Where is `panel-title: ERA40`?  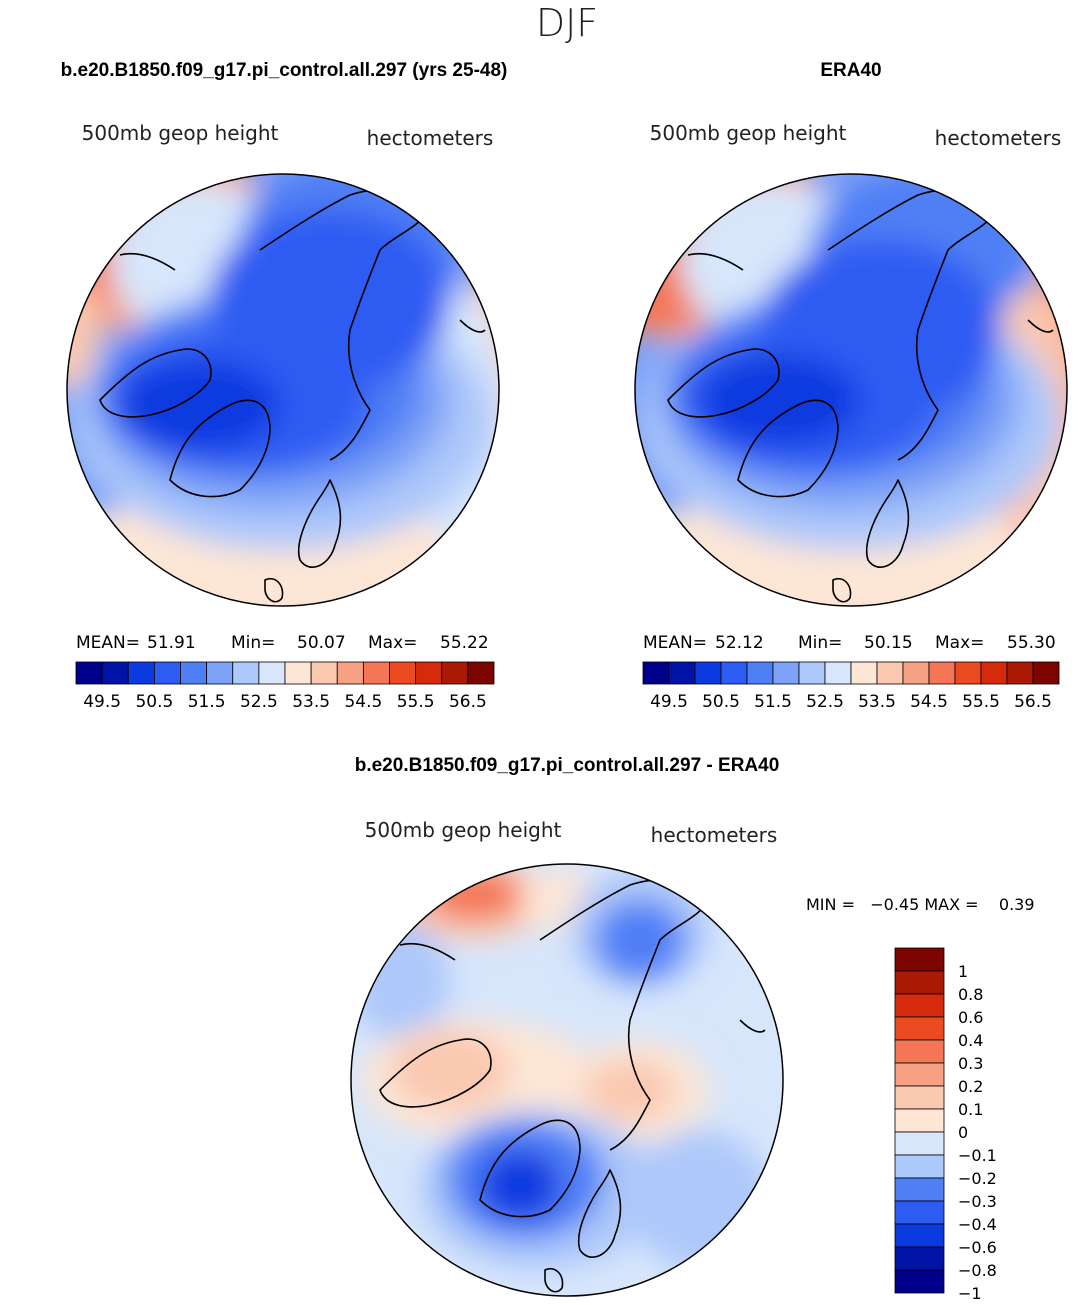 panel-title: ERA40 is located at coordinates (850, 70).